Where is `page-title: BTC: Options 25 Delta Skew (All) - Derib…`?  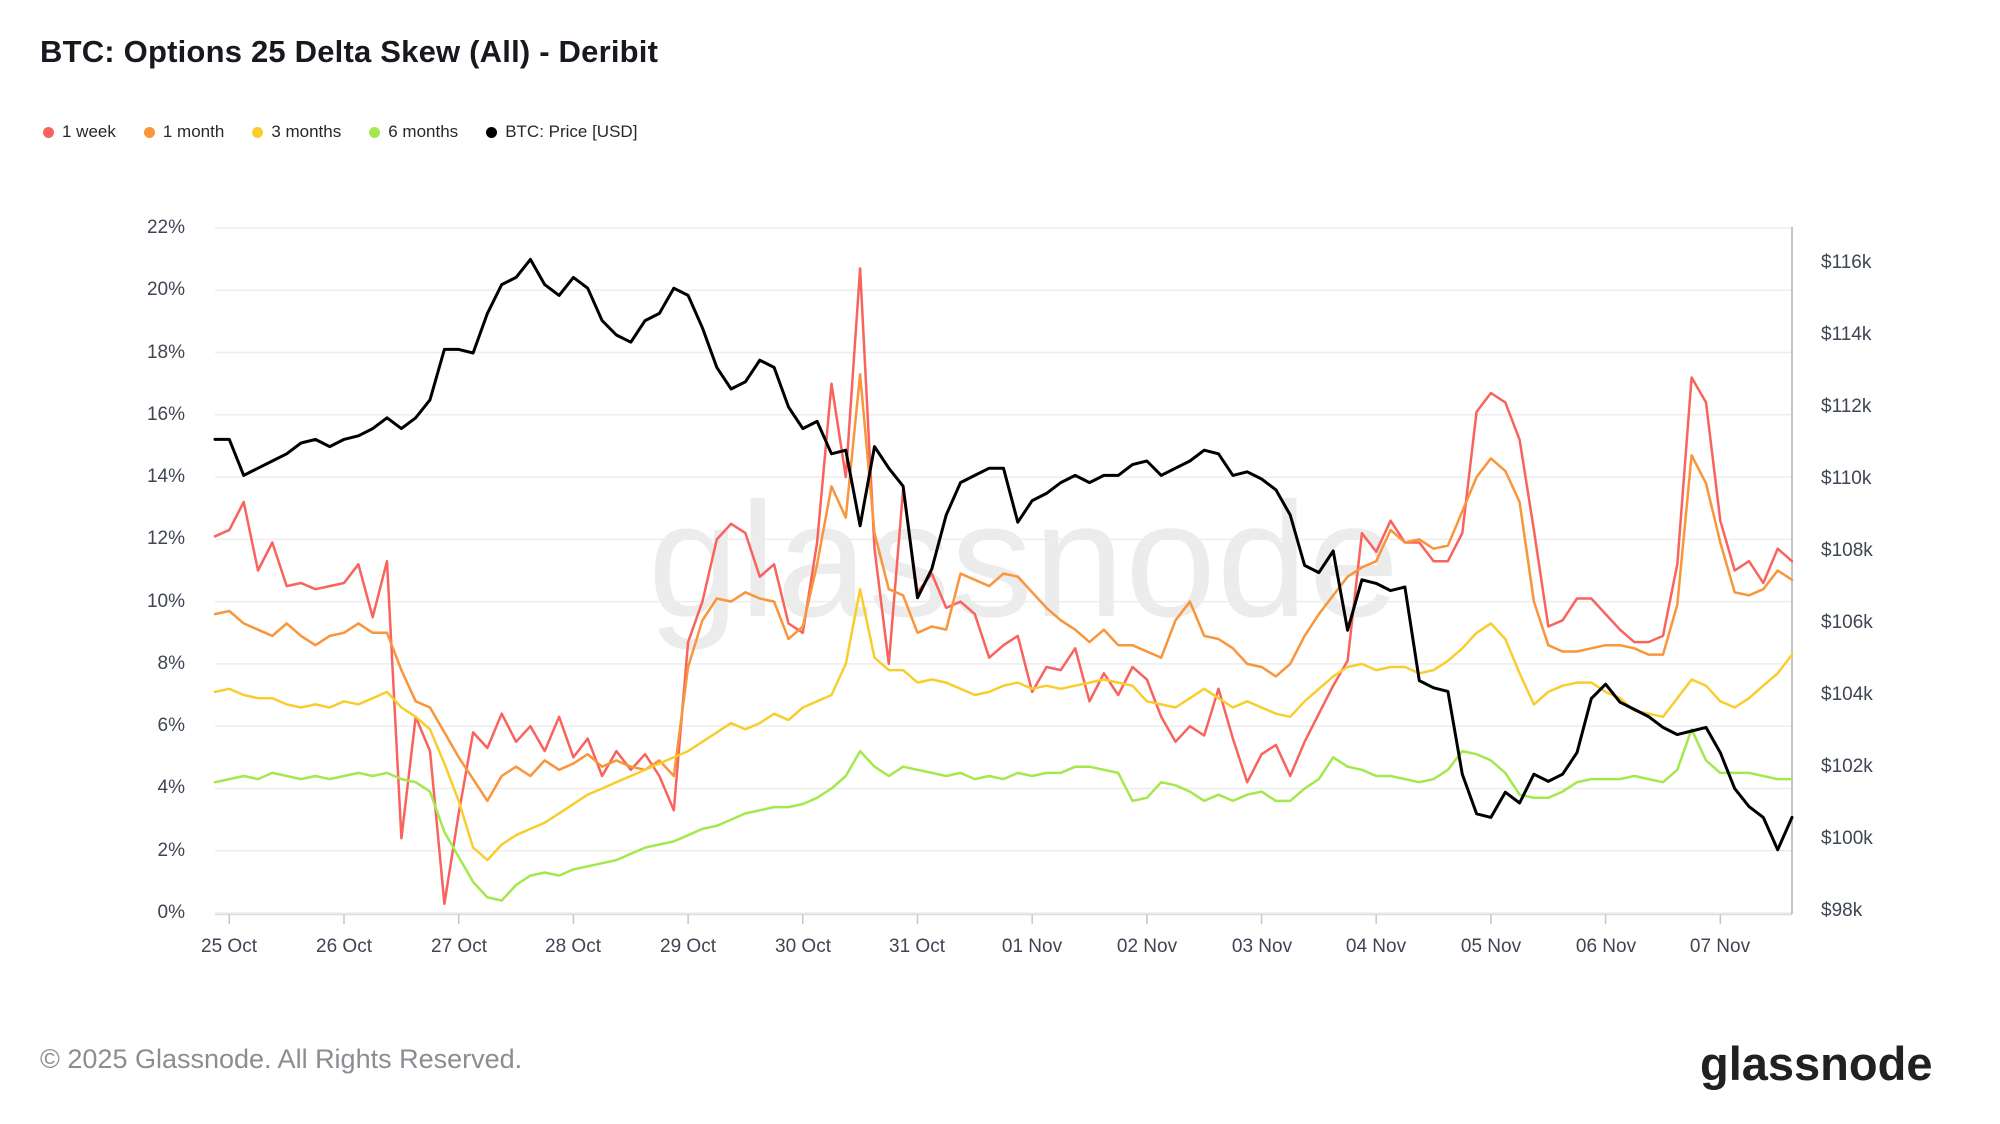
page-title: BTC: Options 25 Delta Skew (All) - Derib… is located at coordinates (349, 51).